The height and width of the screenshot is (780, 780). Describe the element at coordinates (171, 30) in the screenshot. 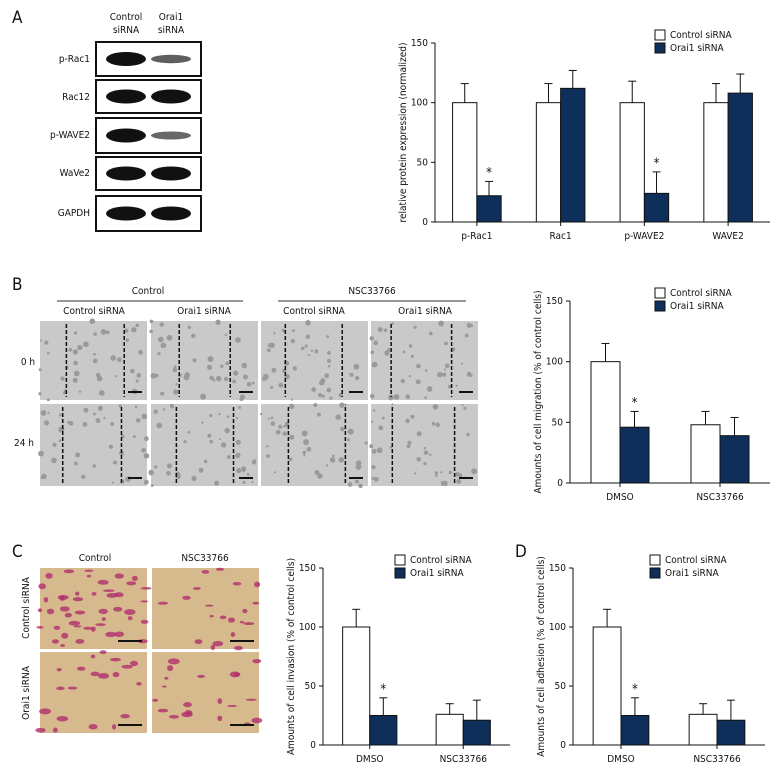

I see `blot-column: siRNA` at that location.